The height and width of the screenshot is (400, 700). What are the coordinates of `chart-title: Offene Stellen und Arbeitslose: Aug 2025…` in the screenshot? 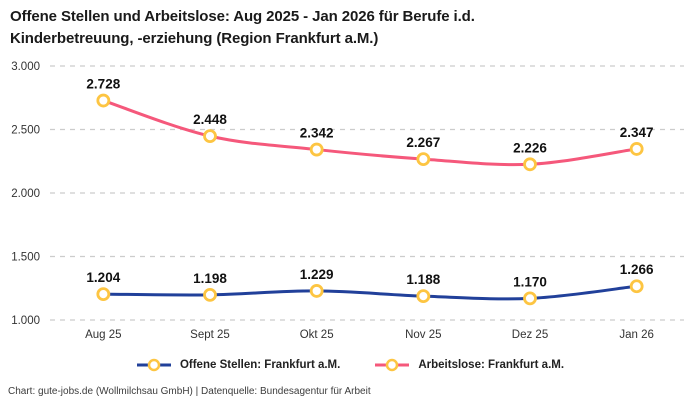 It's located at (242, 27).